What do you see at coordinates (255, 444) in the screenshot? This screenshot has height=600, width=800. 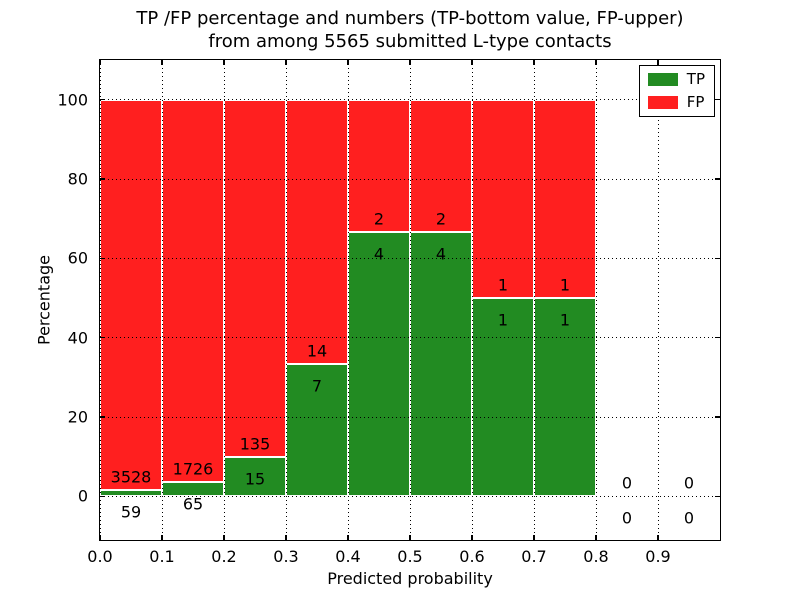 I see `fp-count-label: 135` at bounding box center [255, 444].